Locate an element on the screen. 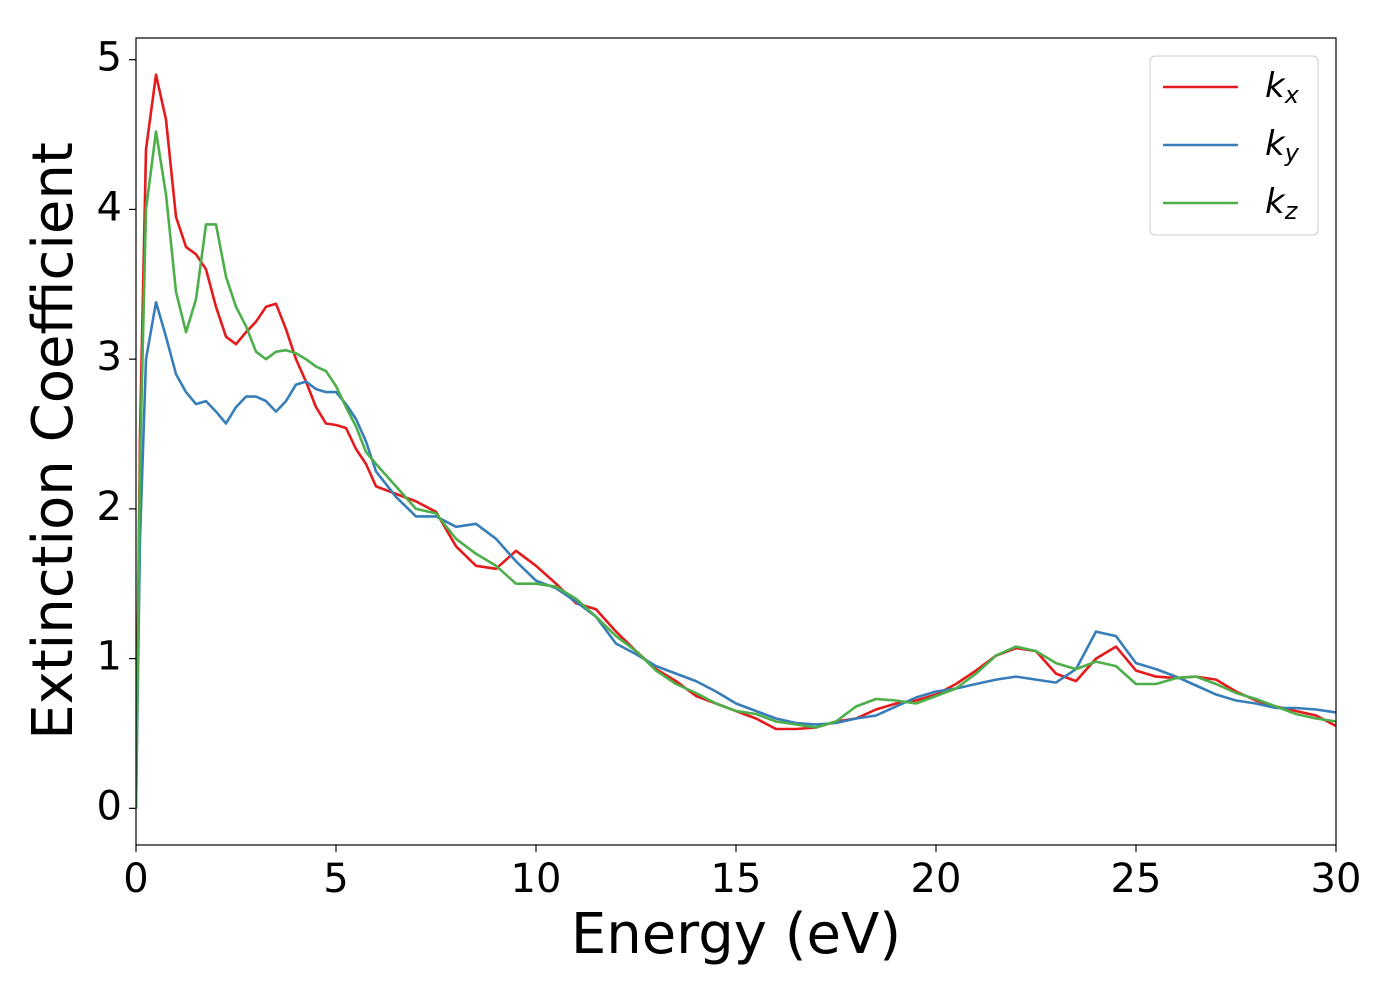 This screenshot has height=1000, width=1400. x-tick-label: 25 is located at coordinates (1136, 879).